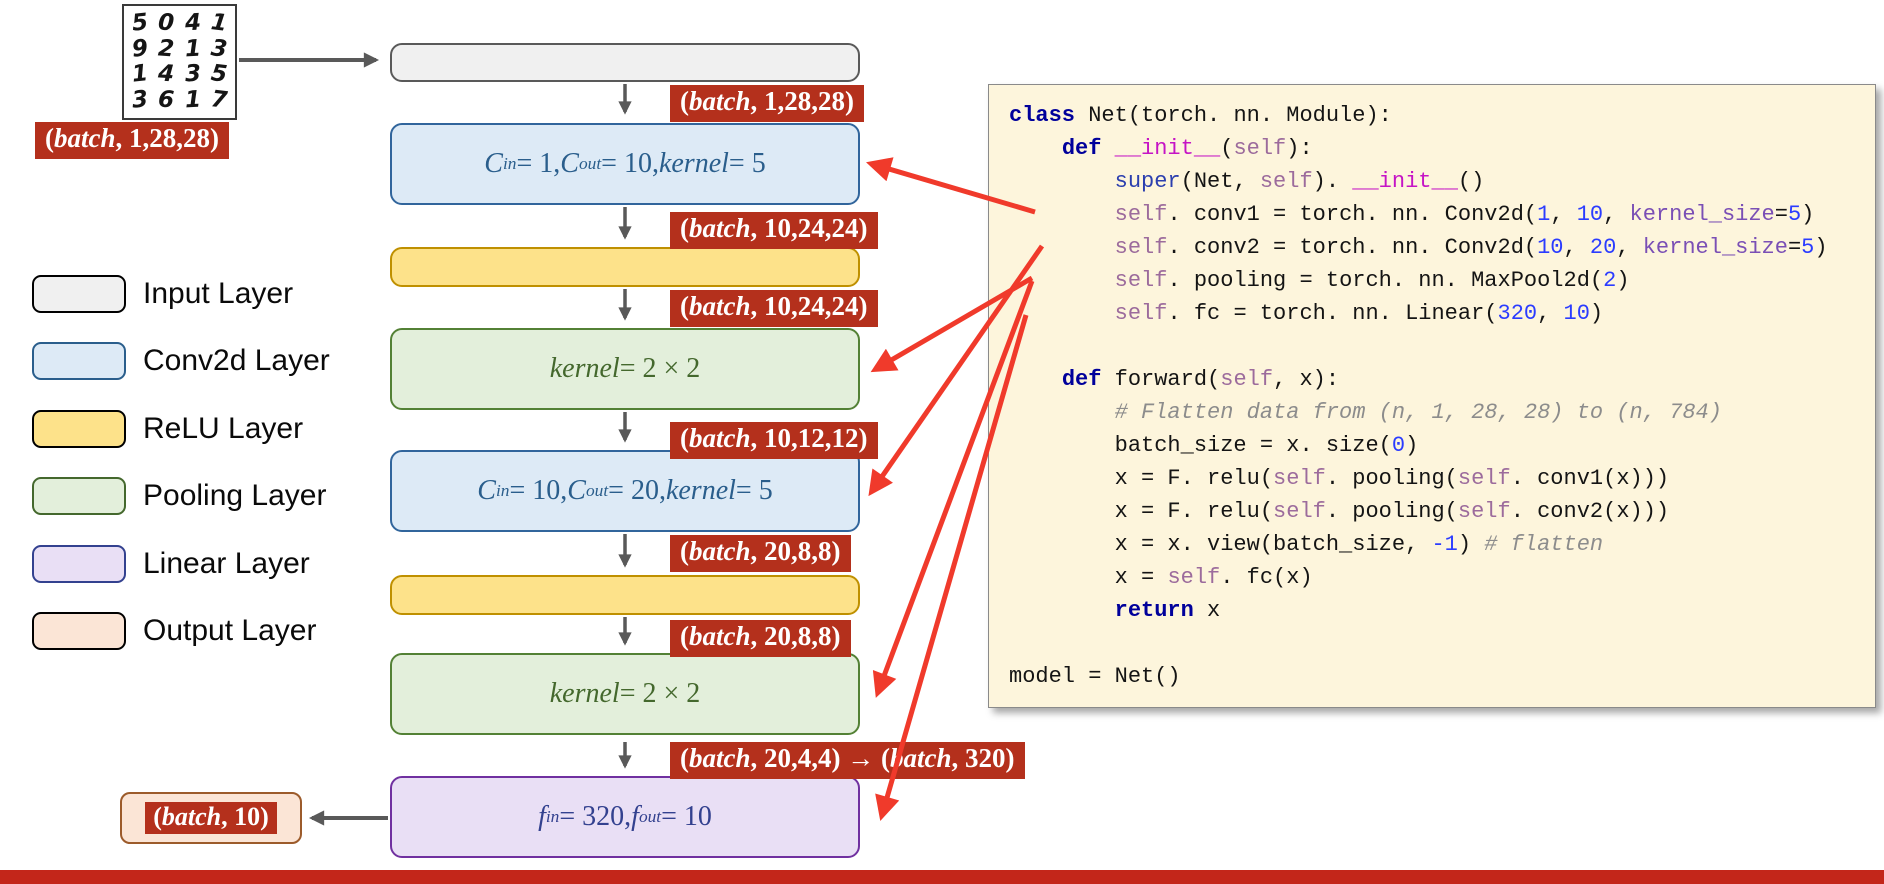  What do you see at coordinates (166, 49) in the screenshot?
I see `digit: 2` at bounding box center [166, 49].